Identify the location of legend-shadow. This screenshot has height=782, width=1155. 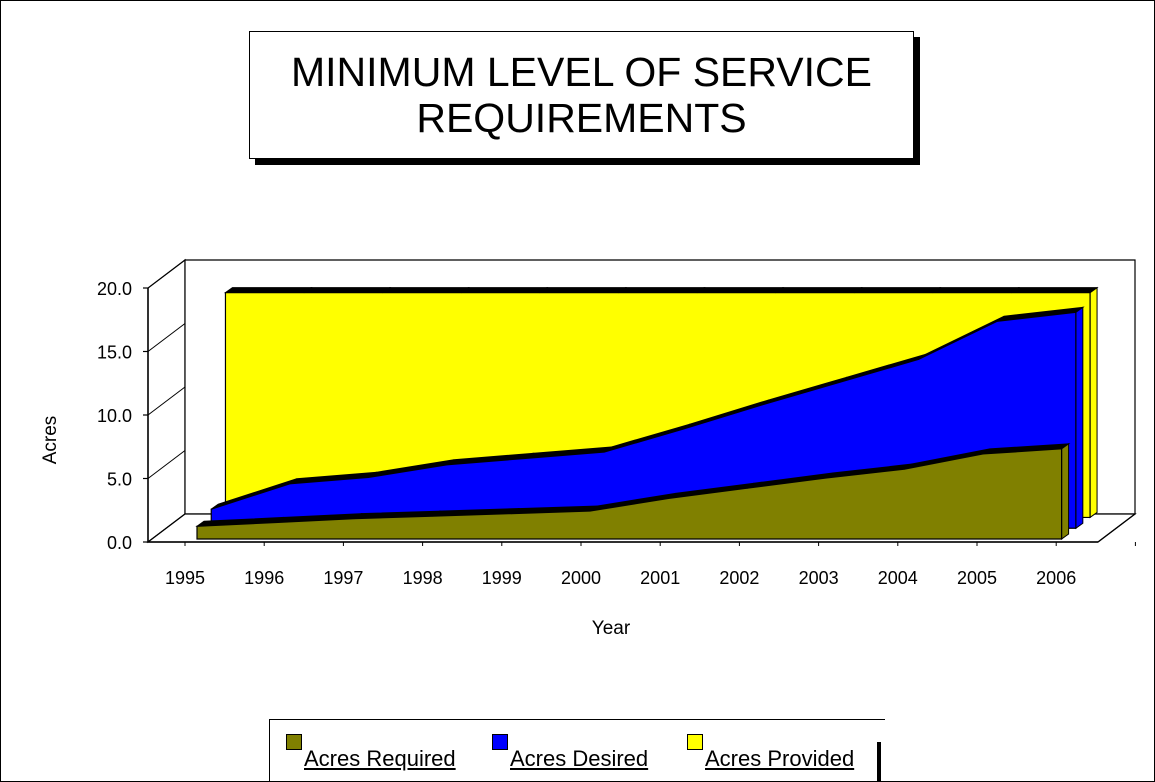
(879, 762).